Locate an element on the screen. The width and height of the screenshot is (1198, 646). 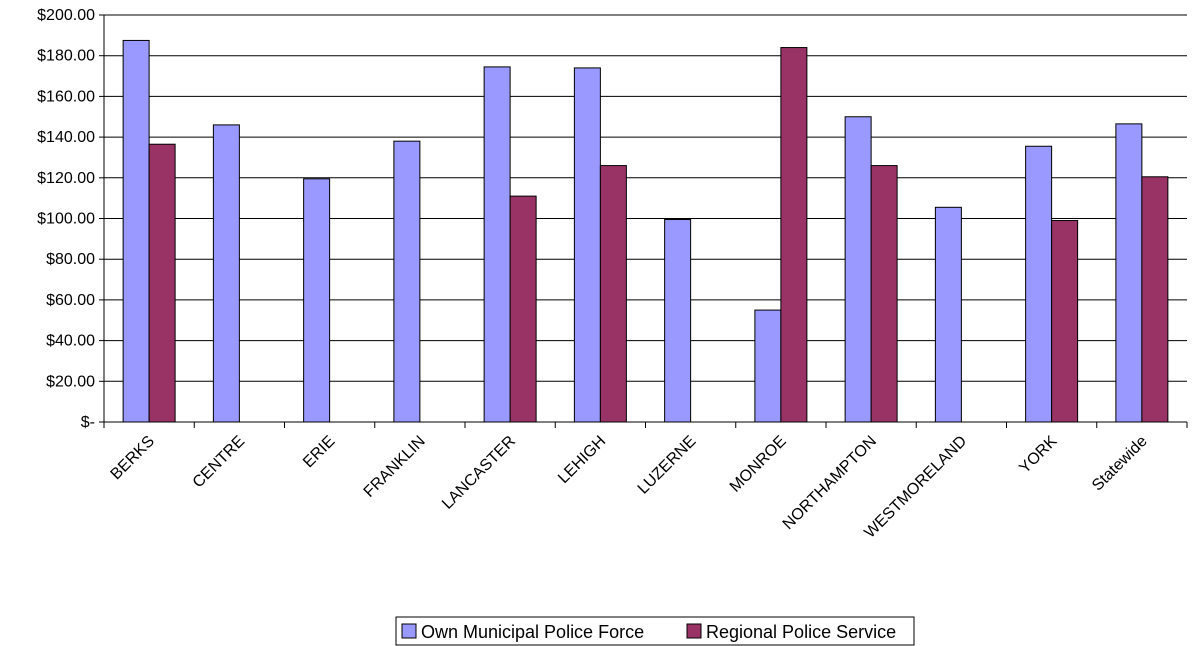
bar-own-municipal-york is located at coordinates (1039, 284).